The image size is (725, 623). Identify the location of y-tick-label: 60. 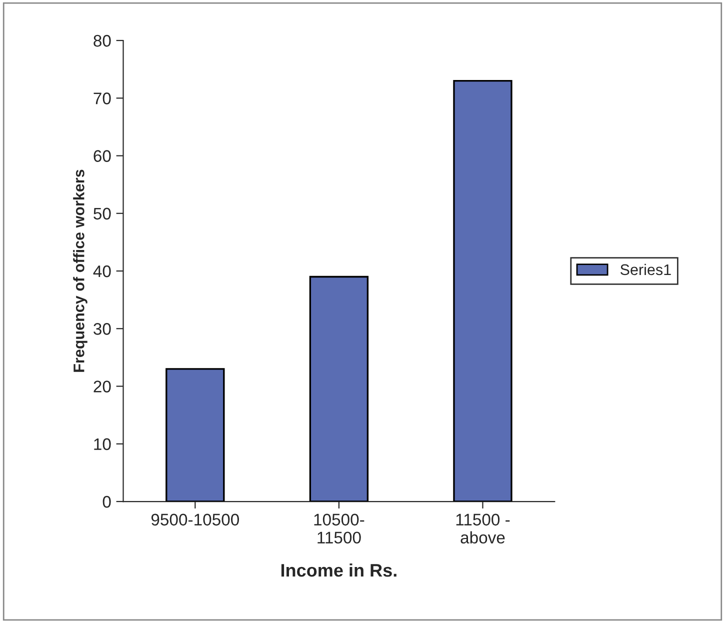
(102, 156).